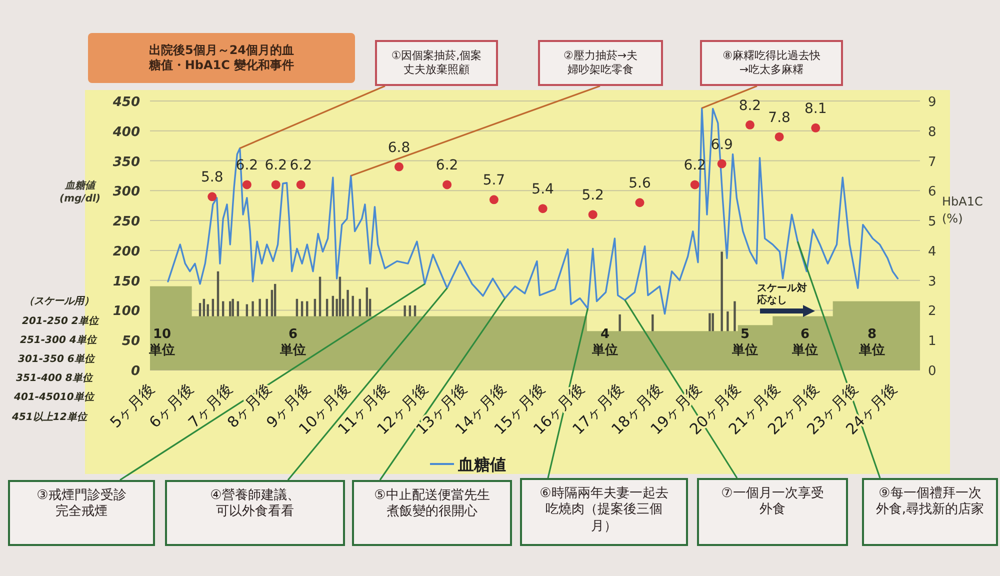 This screenshot has width=1000, height=576. What do you see at coordinates (815, 108) in the screenshot?
I see `data-label: 8.1` at bounding box center [815, 108].